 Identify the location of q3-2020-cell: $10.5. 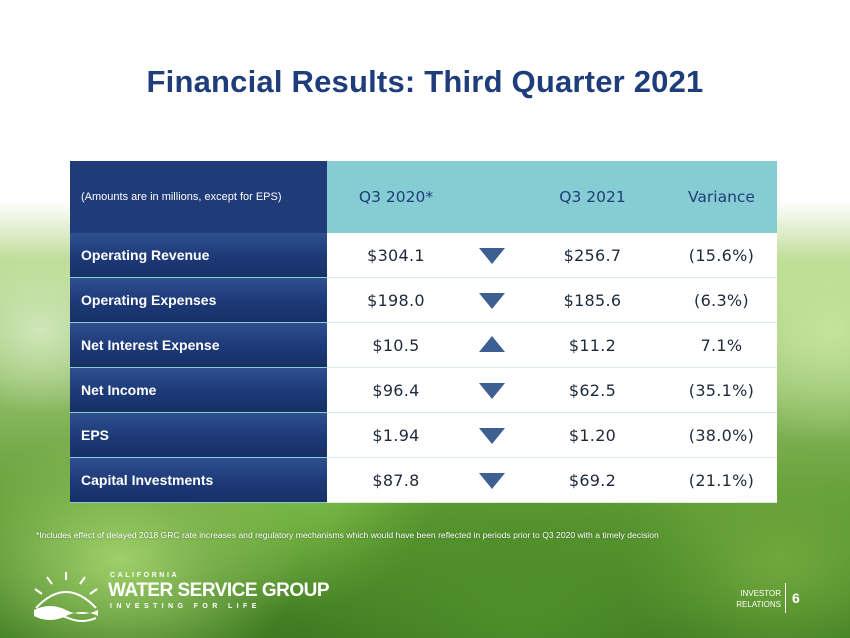
(396, 345).